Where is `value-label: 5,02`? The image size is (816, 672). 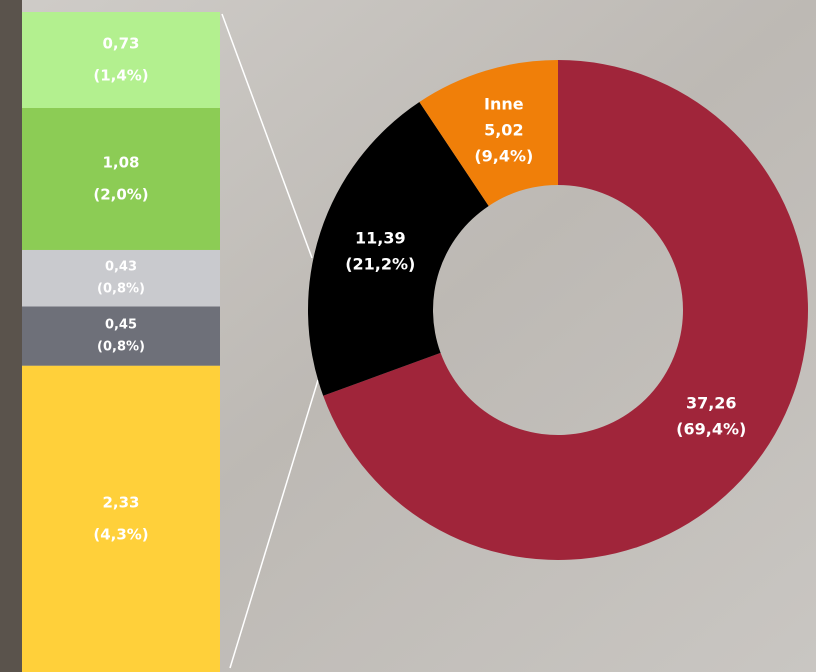
value-label: 5,02 is located at coordinates (503, 130).